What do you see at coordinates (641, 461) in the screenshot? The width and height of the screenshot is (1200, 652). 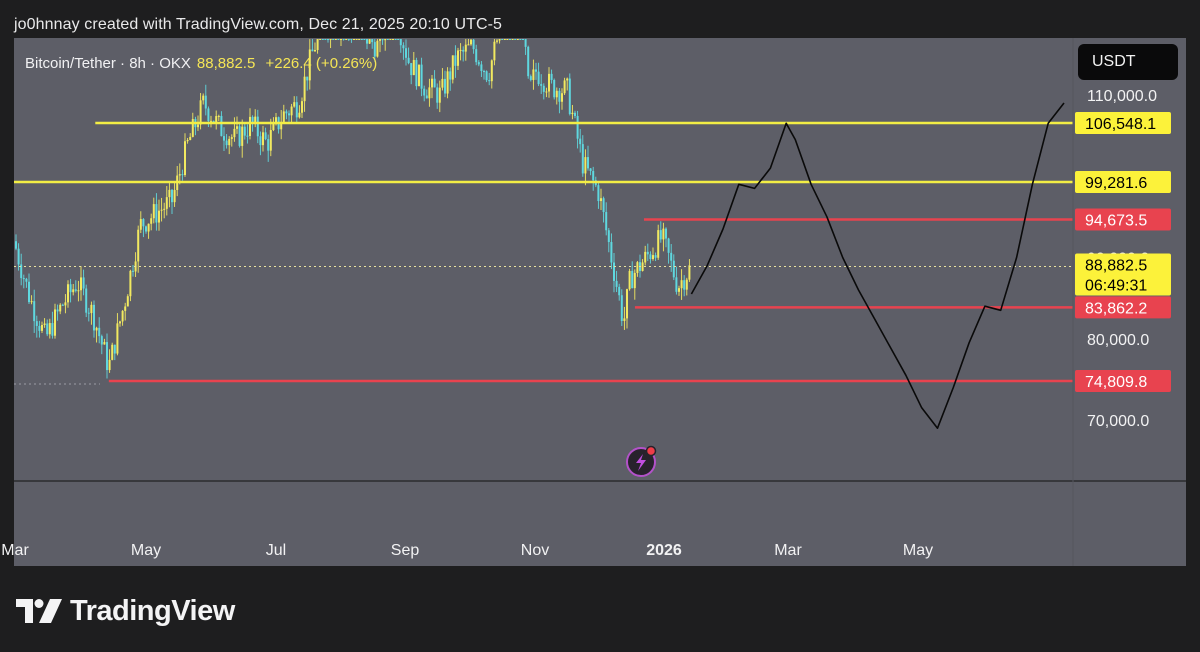 I see `alert-icon` at bounding box center [641, 461].